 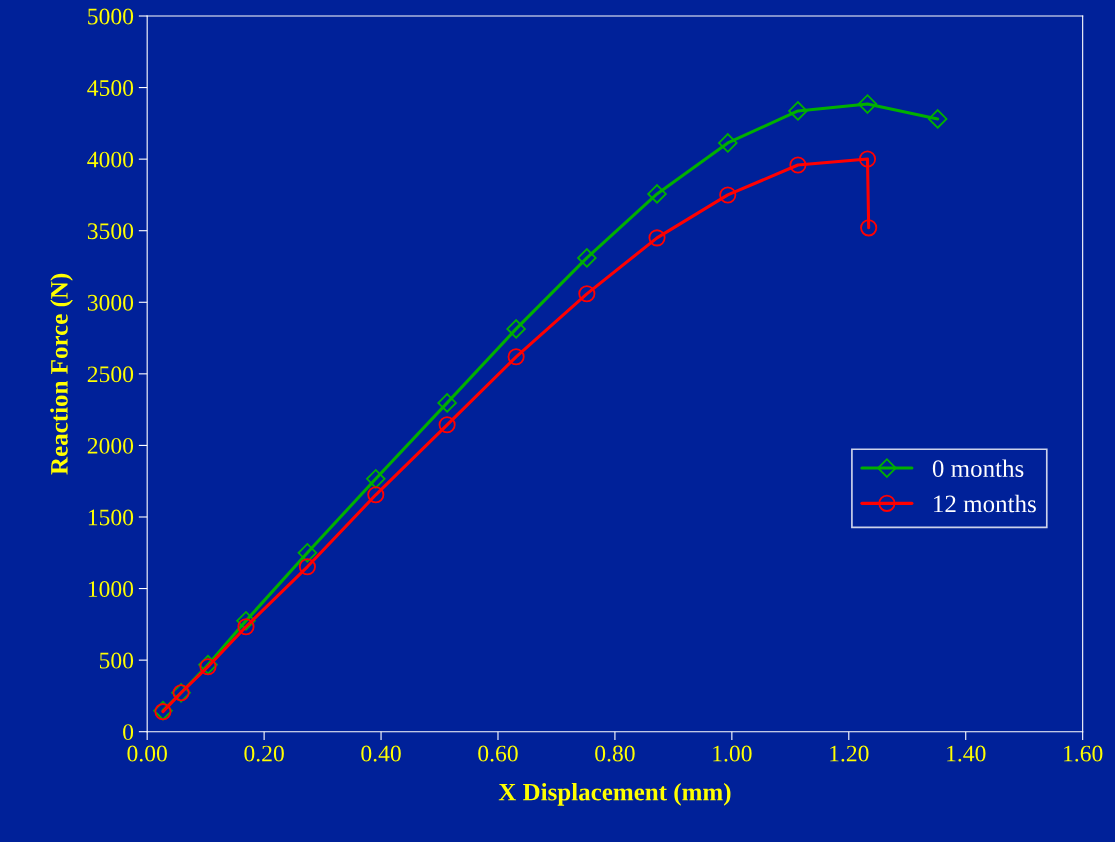 I want to click on y-tick-label: 500, so click(x=116, y=660).